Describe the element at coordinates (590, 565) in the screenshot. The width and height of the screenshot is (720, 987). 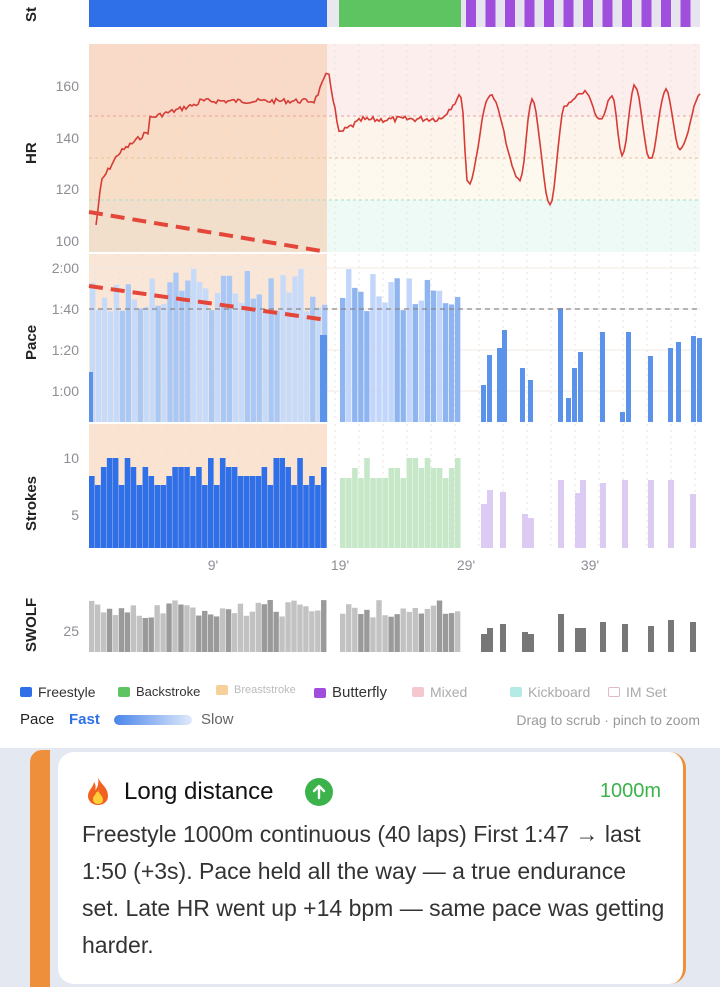
I see `x-tick: 39'` at that location.